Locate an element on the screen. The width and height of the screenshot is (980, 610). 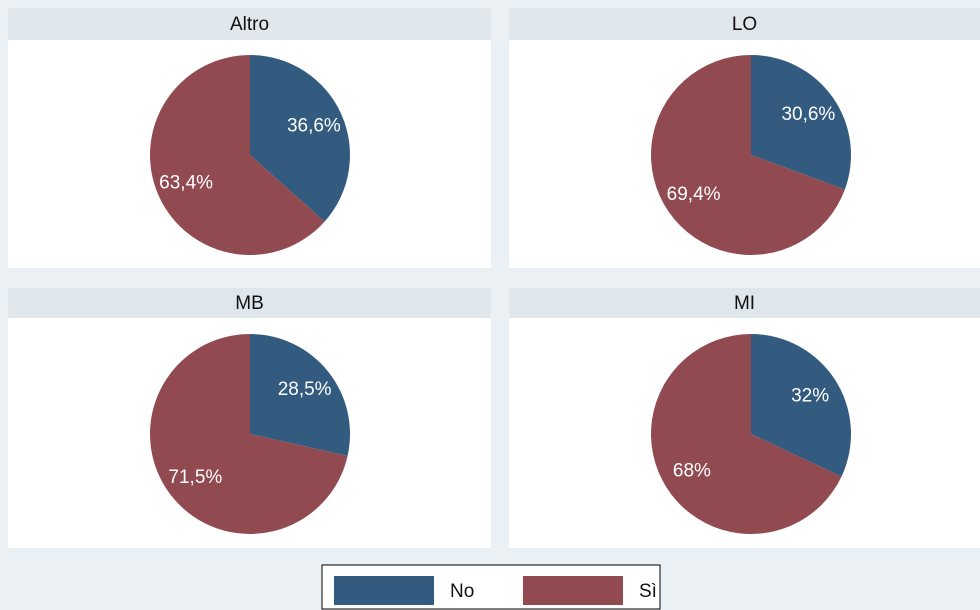
legend-label: No is located at coordinates (462, 591).